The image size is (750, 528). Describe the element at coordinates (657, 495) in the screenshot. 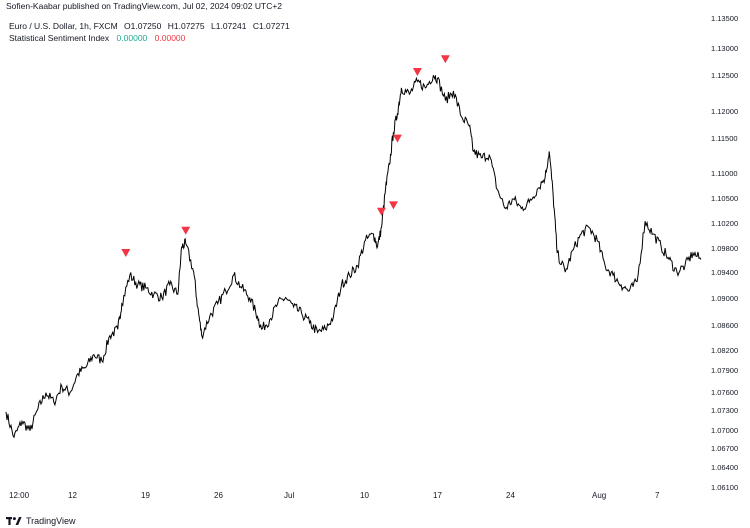

I see `time-tick-label: 7` at that location.